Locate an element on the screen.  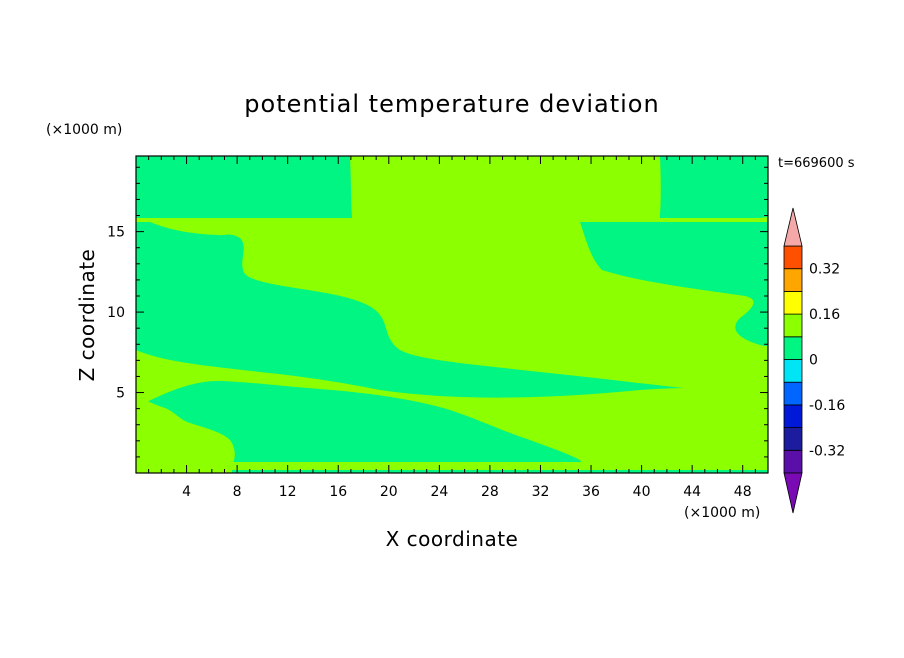
x-tick-label: 28 is located at coordinates (490, 492).